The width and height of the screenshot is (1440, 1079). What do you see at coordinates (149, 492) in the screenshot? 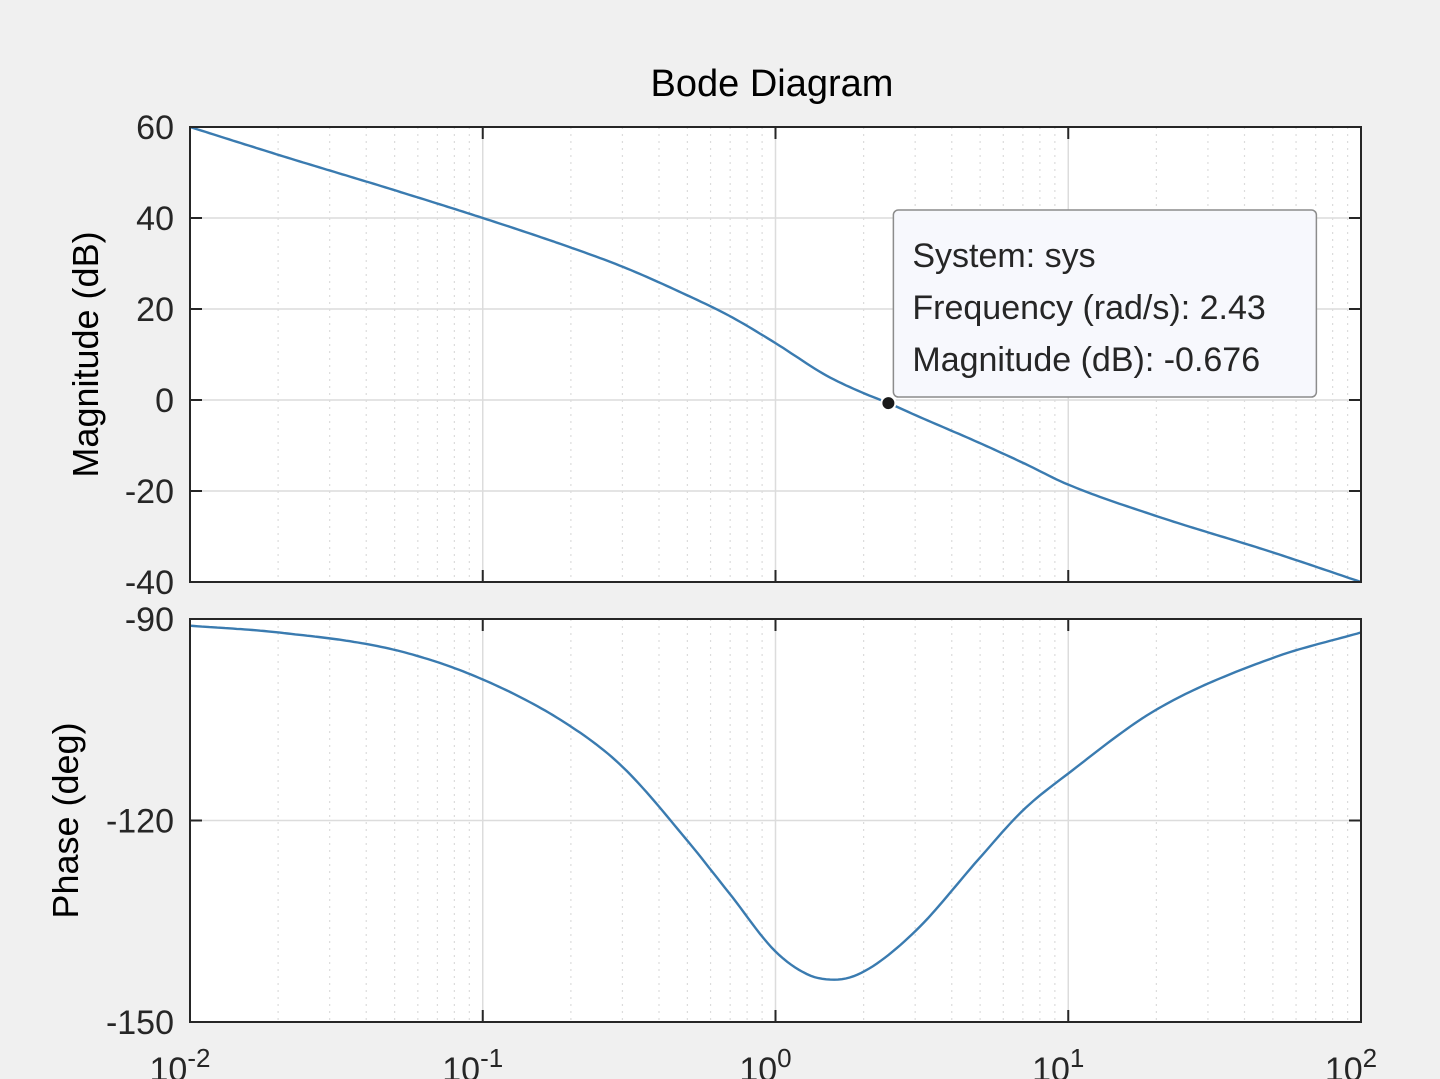
I see `y-tick-label: -20` at bounding box center [149, 492].